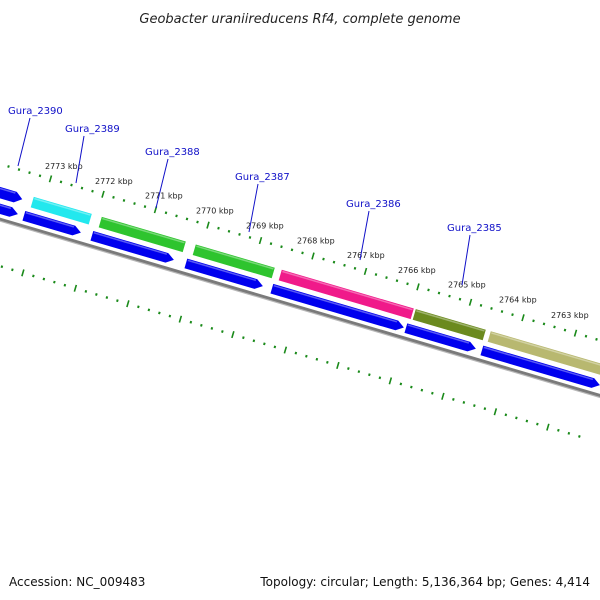 The image size is (600, 600). What do you see at coordinates (543, 353) in the screenshot?
I see `gene-unlabeled` at bounding box center [543, 353].